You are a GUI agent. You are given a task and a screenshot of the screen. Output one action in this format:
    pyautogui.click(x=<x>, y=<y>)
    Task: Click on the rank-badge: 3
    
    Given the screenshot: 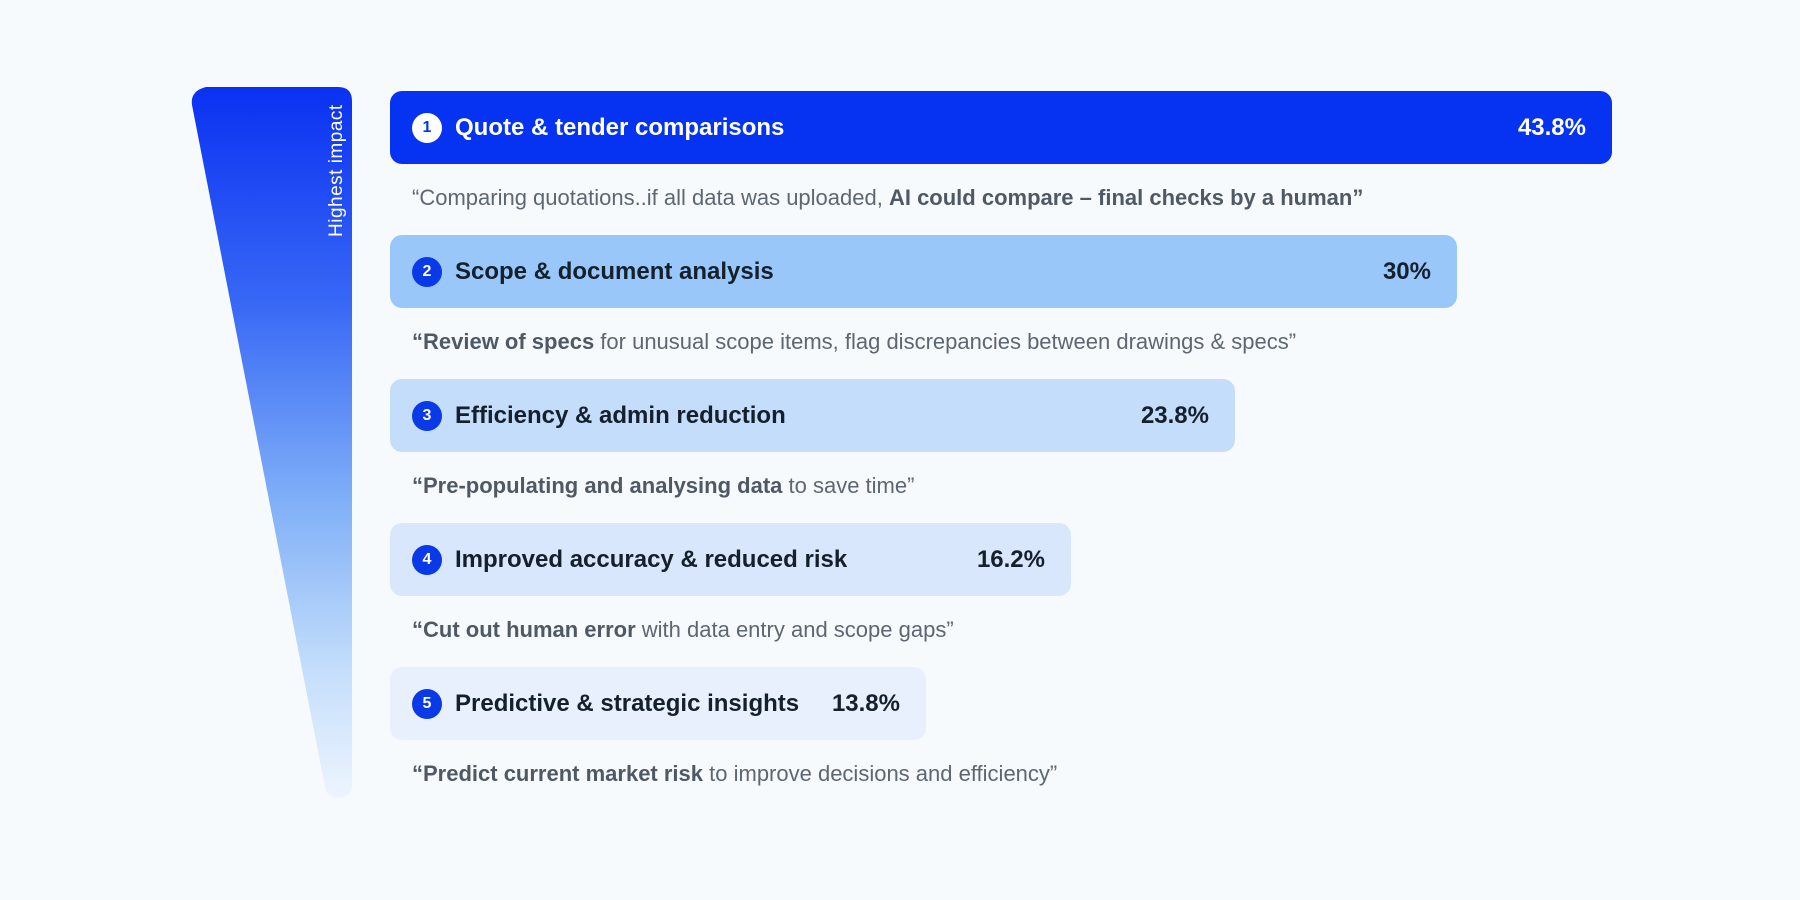 What is the action you would take?
    pyautogui.click(x=427, y=415)
    